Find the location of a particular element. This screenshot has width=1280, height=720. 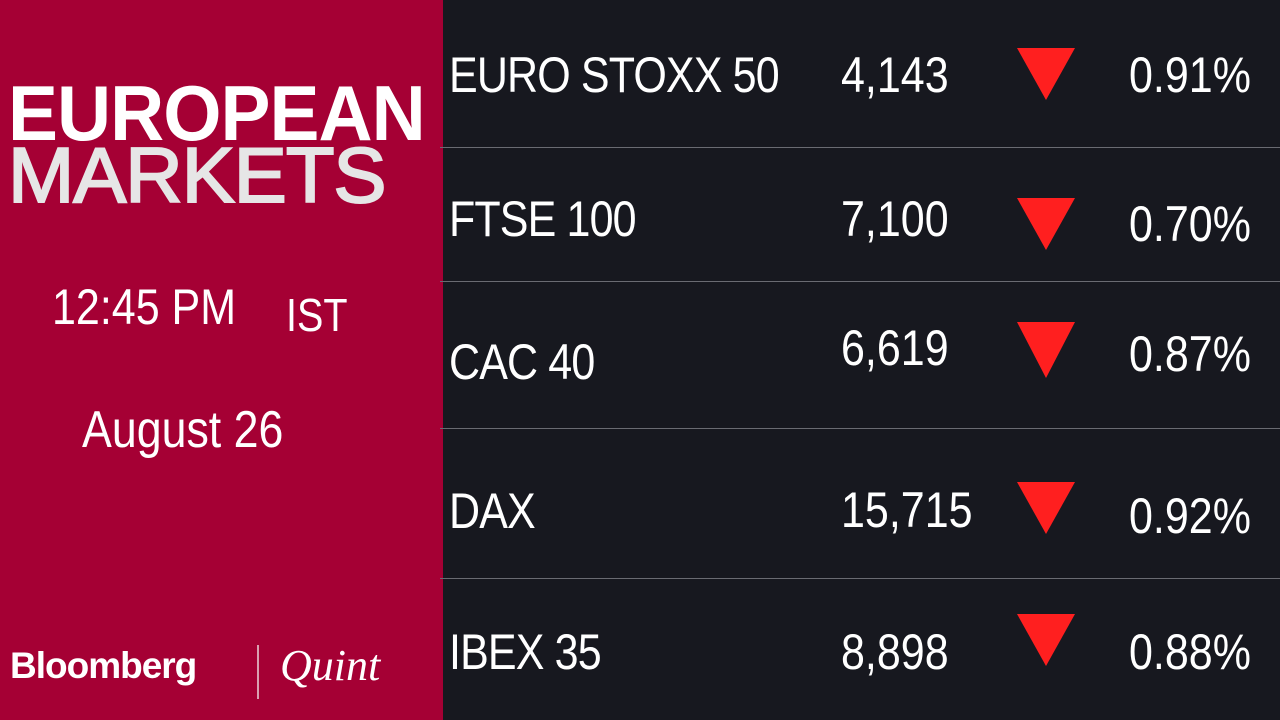

title-markets: MARKETS is located at coordinates (197, 175).